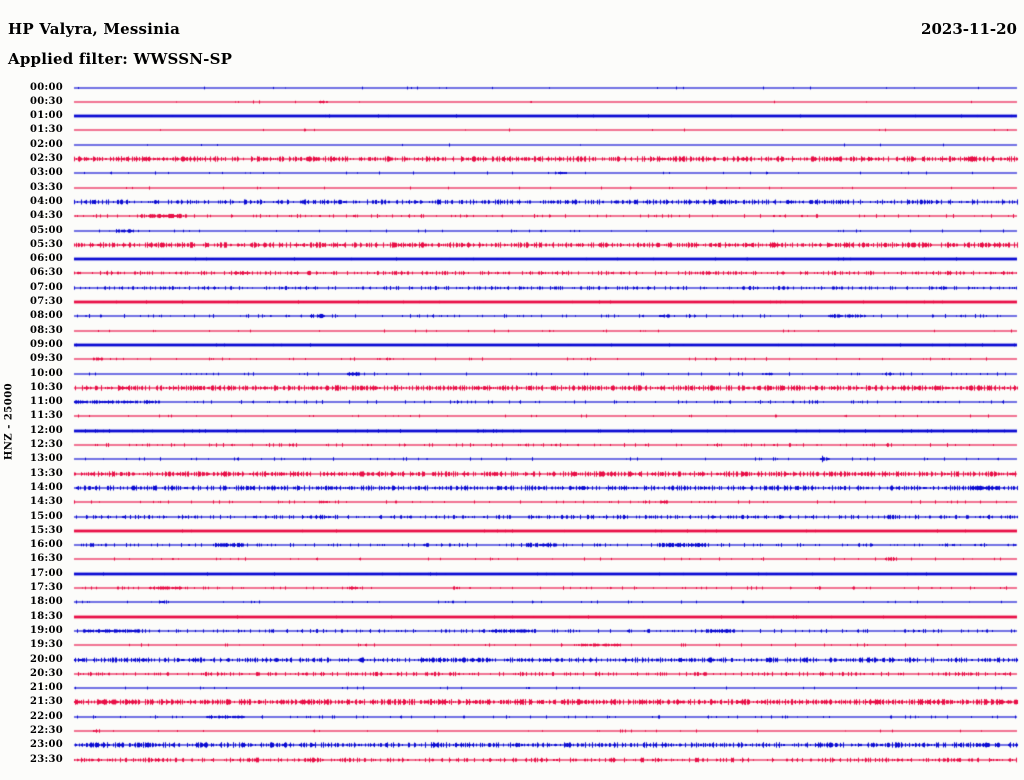 The width and height of the screenshot is (1024, 780). I want to click on trace-time-label: 22:30, so click(46, 730).